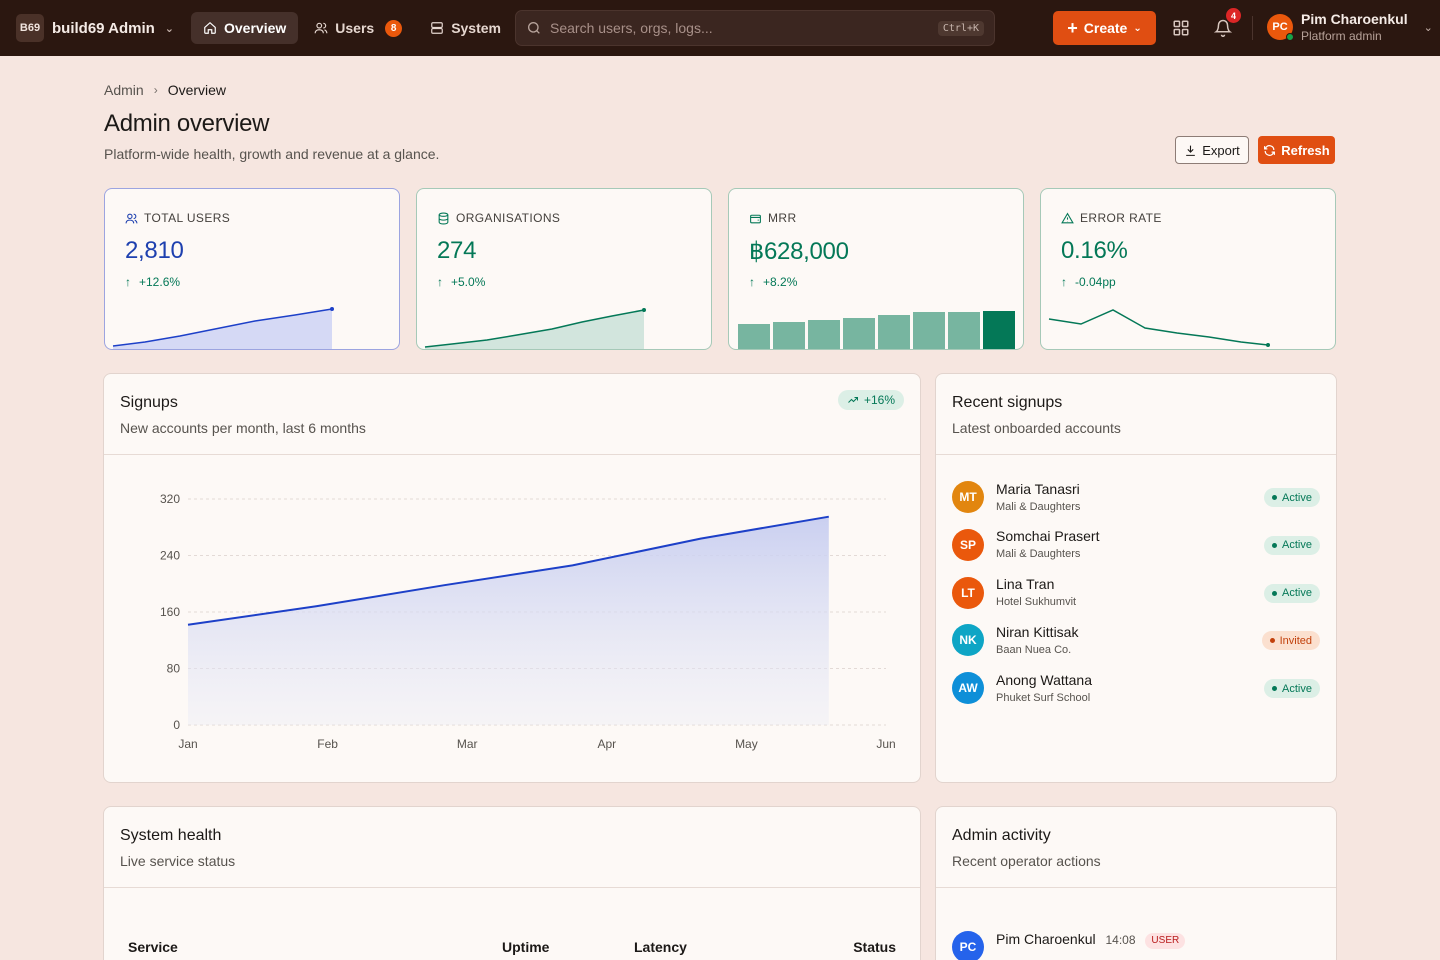 This screenshot has width=1440, height=960. I want to click on x-tick-label: May, so click(746, 744).